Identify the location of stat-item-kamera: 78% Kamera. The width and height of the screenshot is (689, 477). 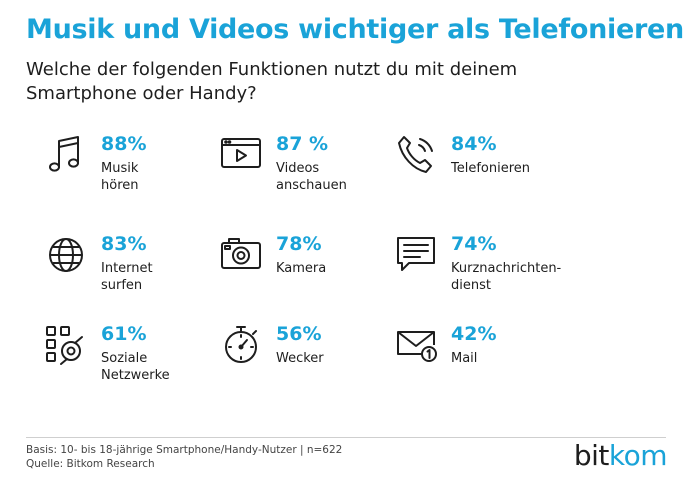
(325, 273).